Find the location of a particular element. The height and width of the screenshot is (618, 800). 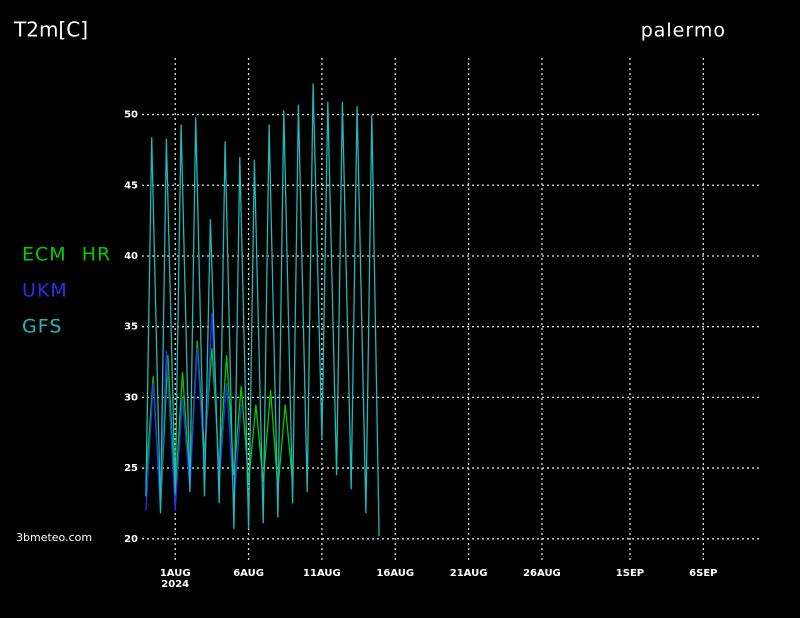

x-tick-label: 26AUG is located at coordinates (542, 573).